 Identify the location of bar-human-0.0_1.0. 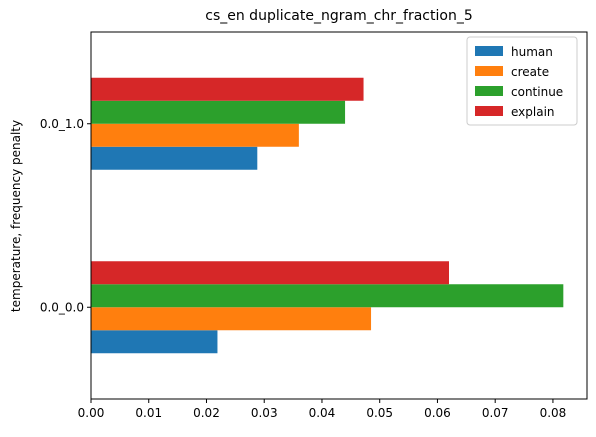
(174, 158).